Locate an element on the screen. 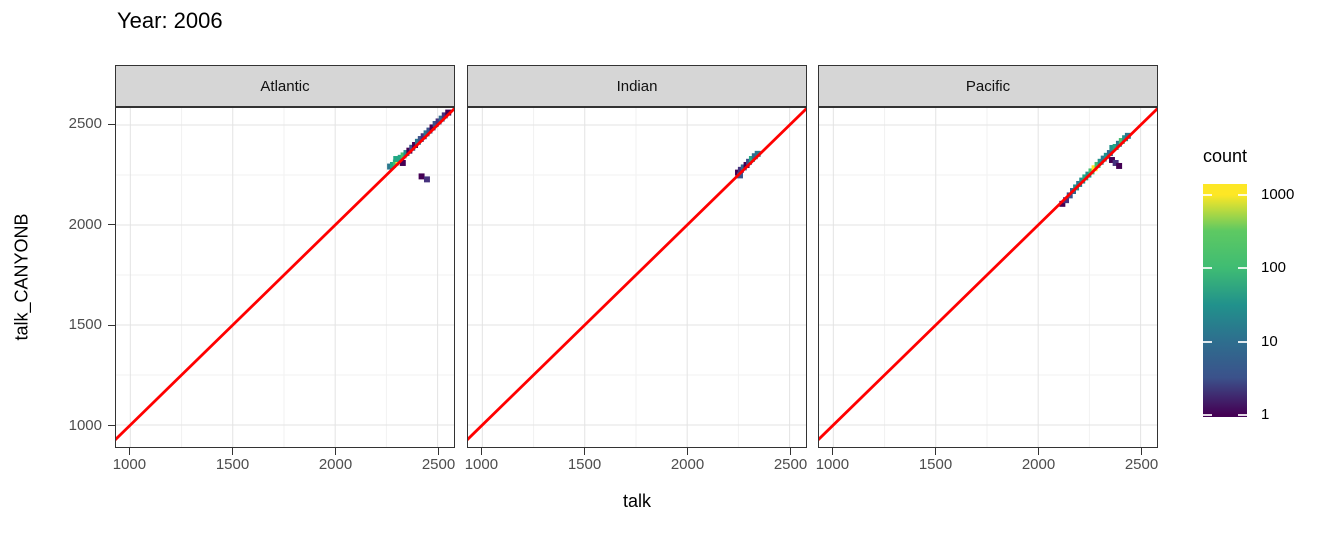  bins-layer-indian is located at coordinates (748, 164).